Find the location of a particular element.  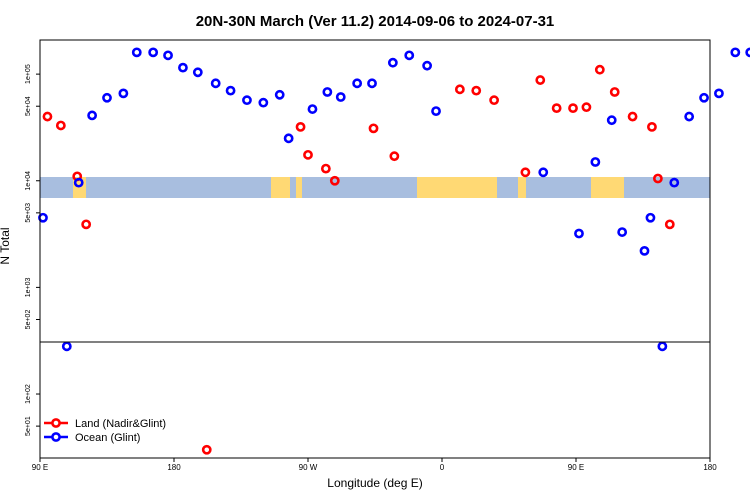

y-tick-label: 1e+03 is located at coordinates (28, 287).